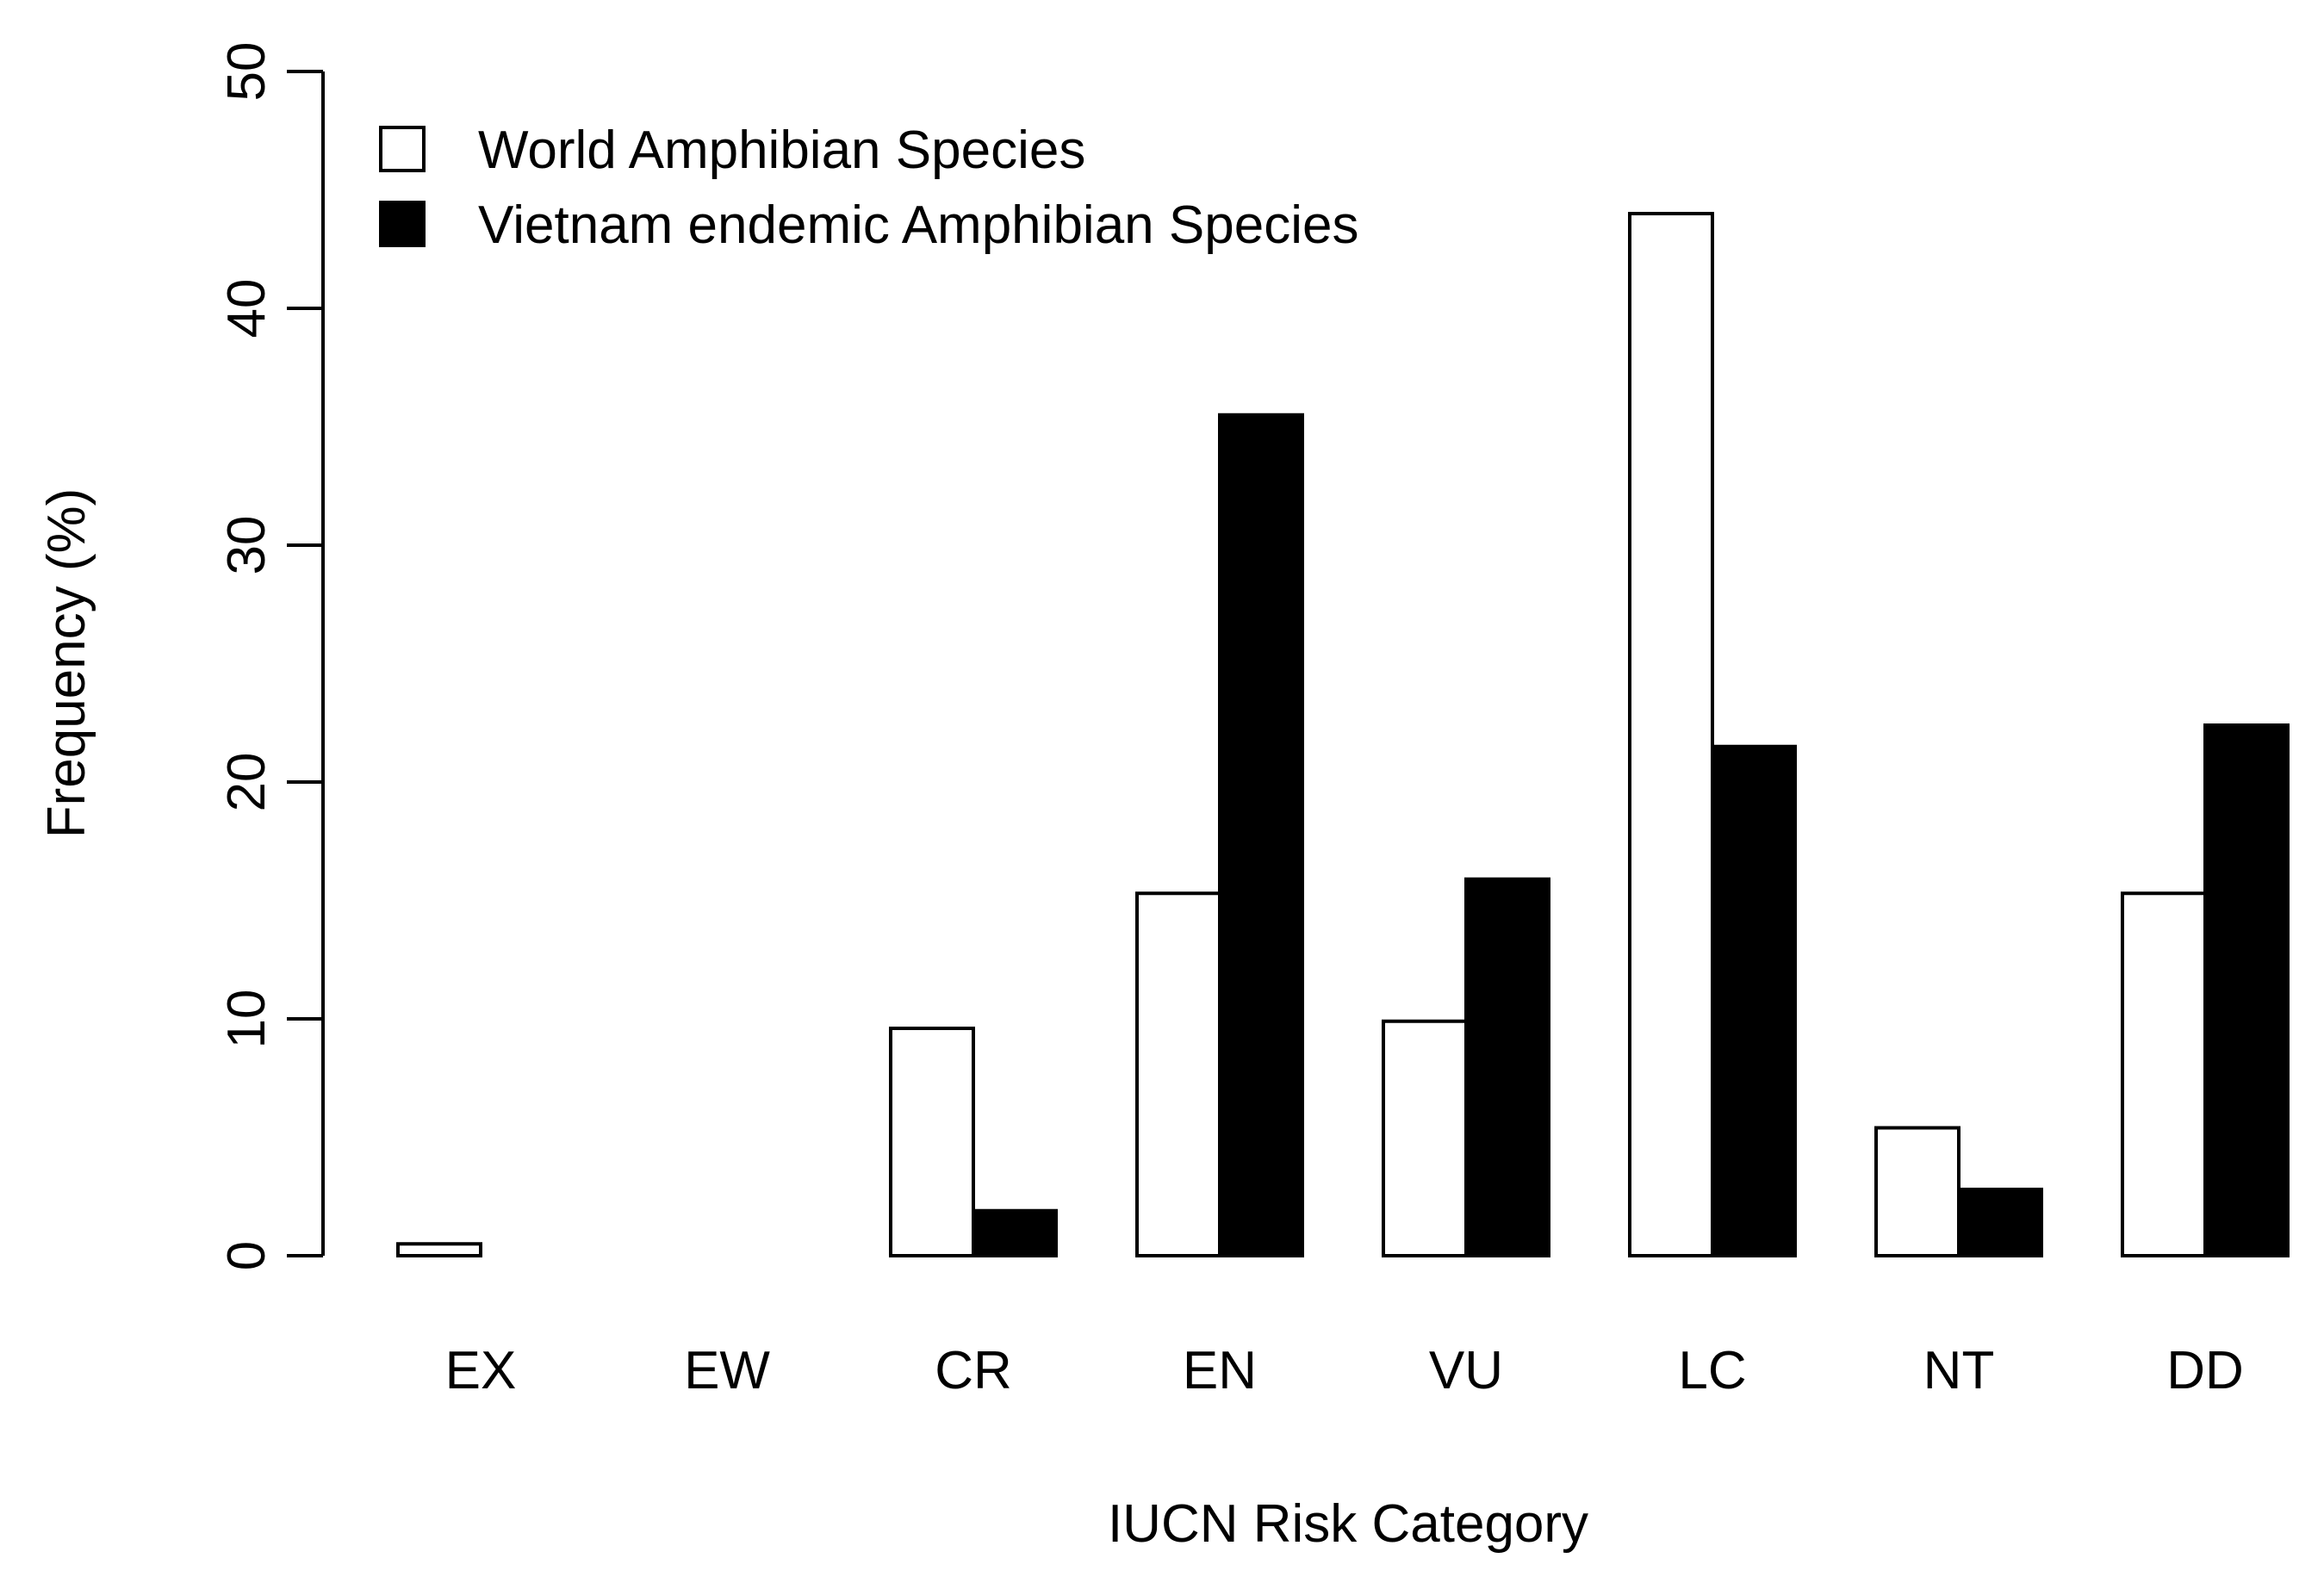 Image resolution: width=2324 pixels, height=1583 pixels. Describe the element at coordinates (1959, 1370) in the screenshot. I see `x-tick-label: NT` at that location.